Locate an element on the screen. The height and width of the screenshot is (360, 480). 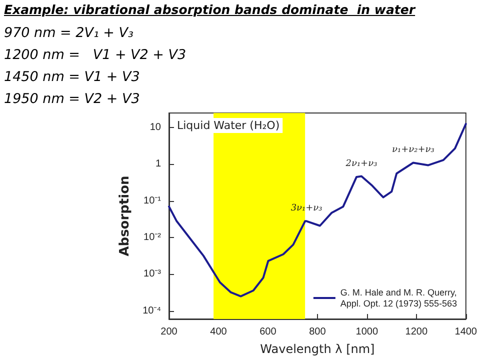
text: 970 nm = 2V₁ + V₃ is located at coordinates (69, 33).